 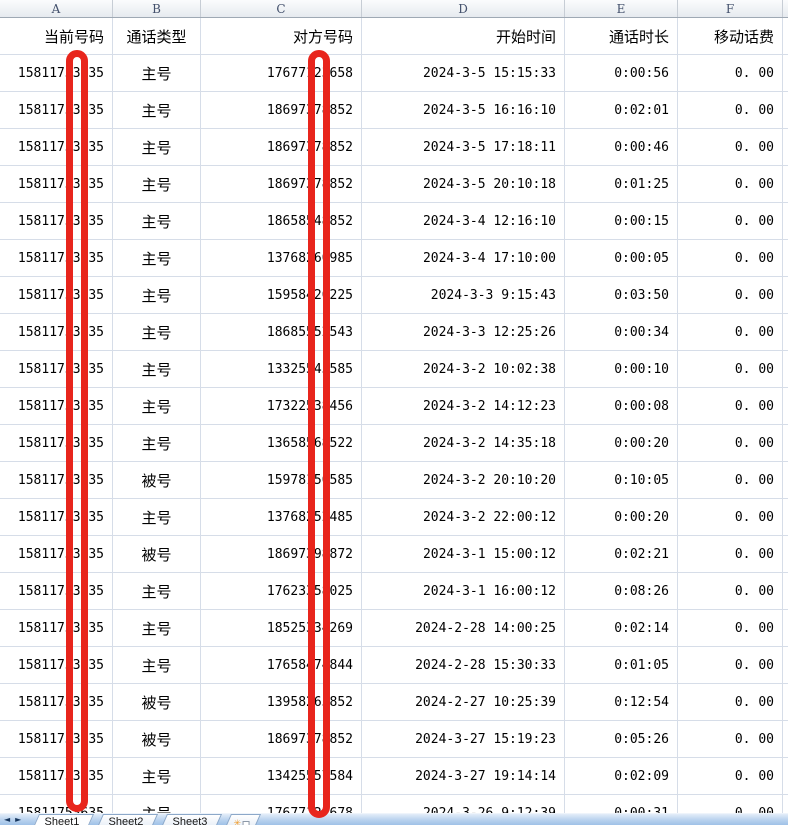 What do you see at coordinates (281, 221) in the screenshot?
I see `cell-c-5: 18658548852` at bounding box center [281, 221].